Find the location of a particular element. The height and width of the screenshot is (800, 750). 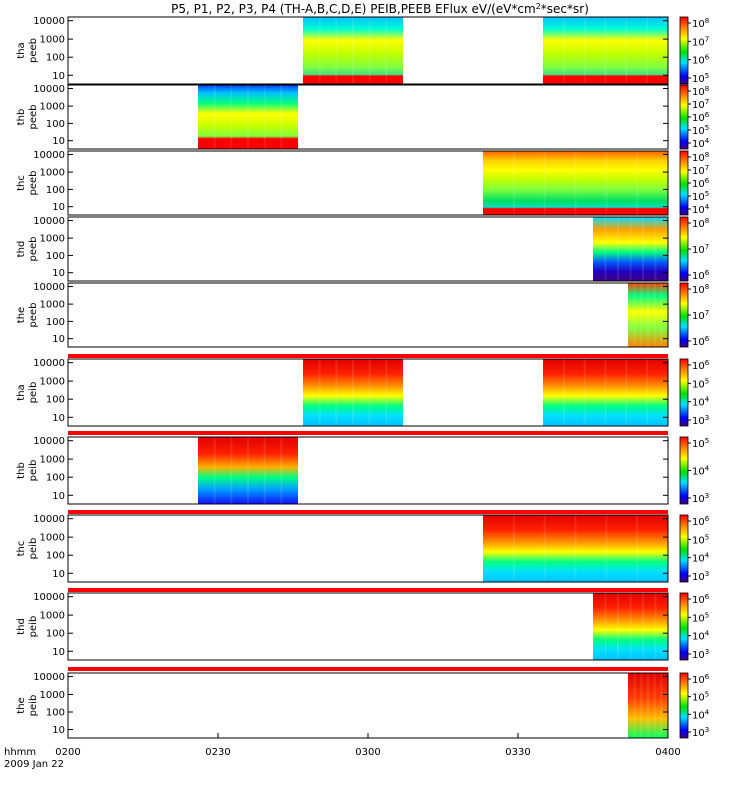

panel-instrument-label: peib is located at coordinates (33, 471).